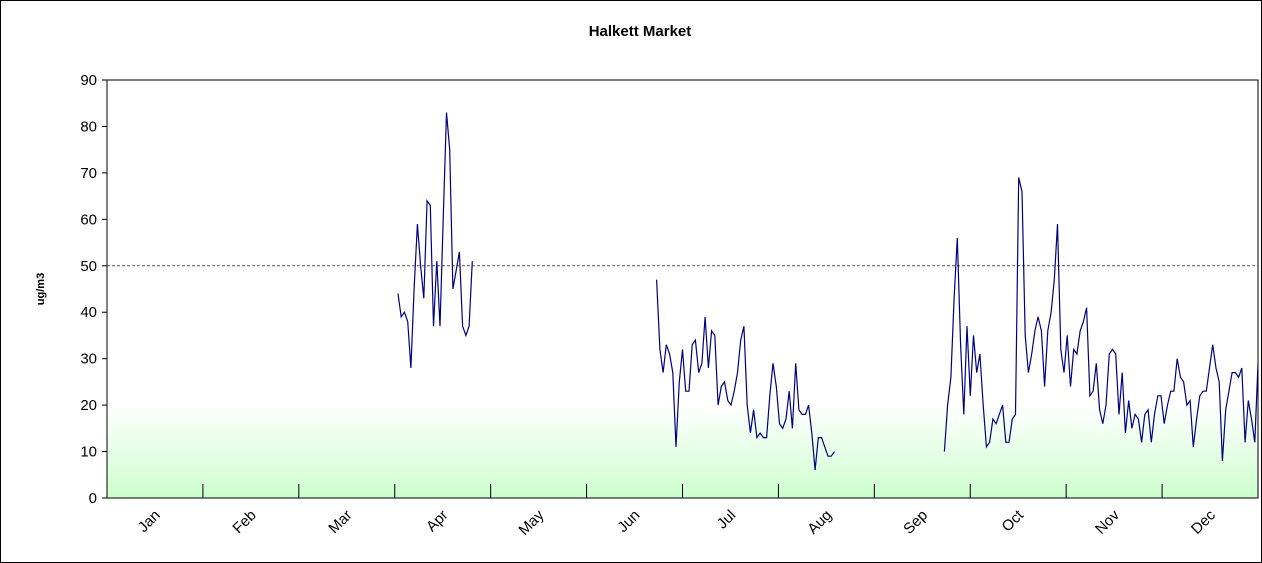 The width and height of the screenshot is (1262, 563). Describe the element at coordinates (41, 289) in the screenshot. I see `y-axis-label: ug/m3` at that location.